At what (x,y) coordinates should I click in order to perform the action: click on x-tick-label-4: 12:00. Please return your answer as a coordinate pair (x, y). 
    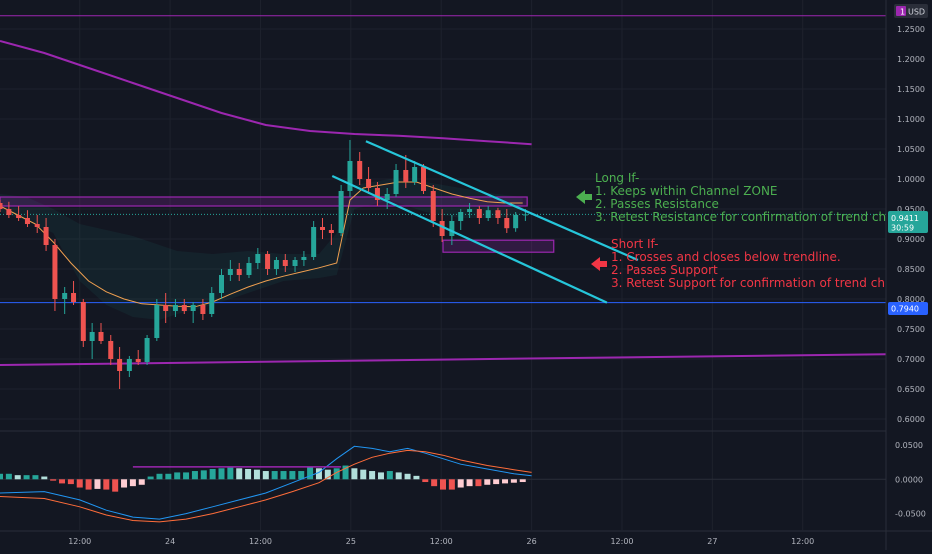
    Looking at the image, I should click on (441, 541).